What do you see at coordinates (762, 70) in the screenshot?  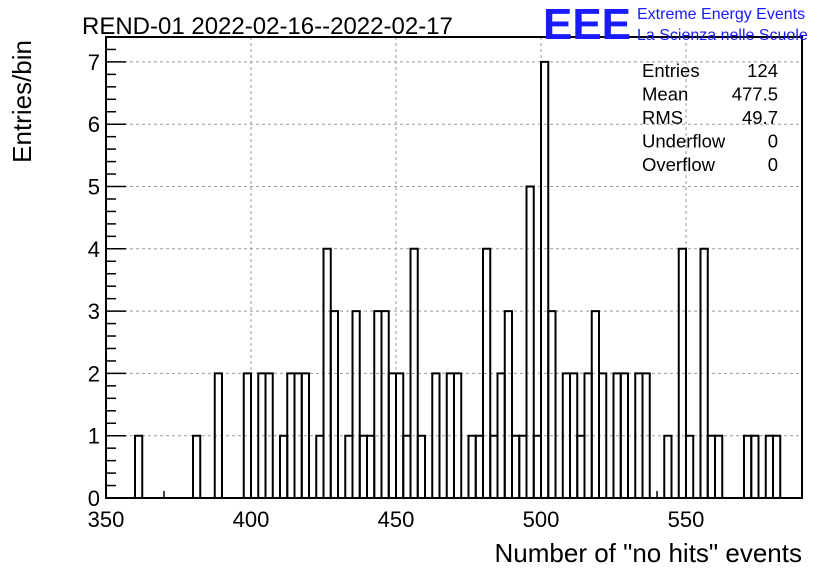 I see `stats-value: 124` at bounding box center [762, 70].